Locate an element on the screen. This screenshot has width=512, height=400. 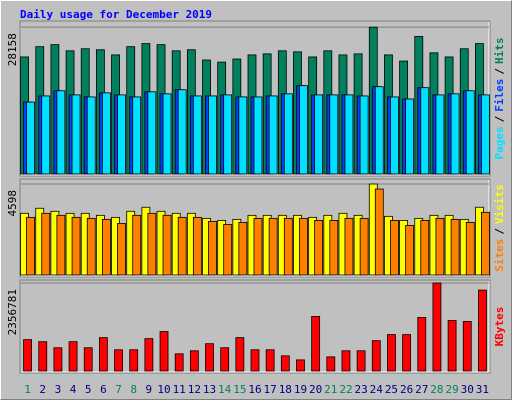
legend-entry: Visits is located at coordinates (499, 204).